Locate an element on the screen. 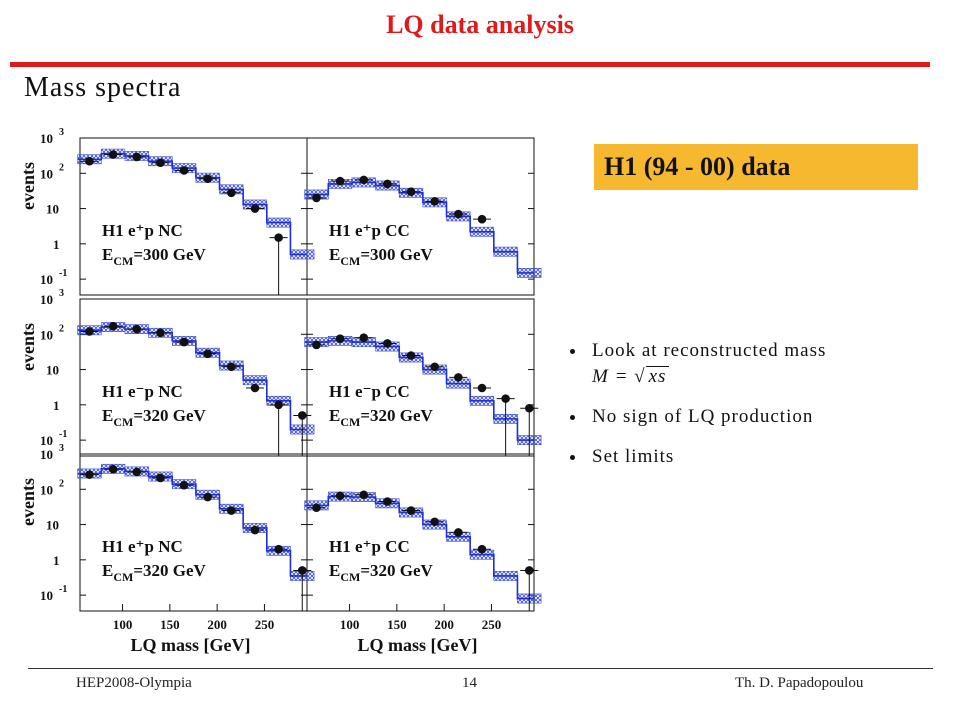 Image resolution: width=960 pixels, height=720 pixels. bullet-item: Set limits is located at coordinates (758, 457).